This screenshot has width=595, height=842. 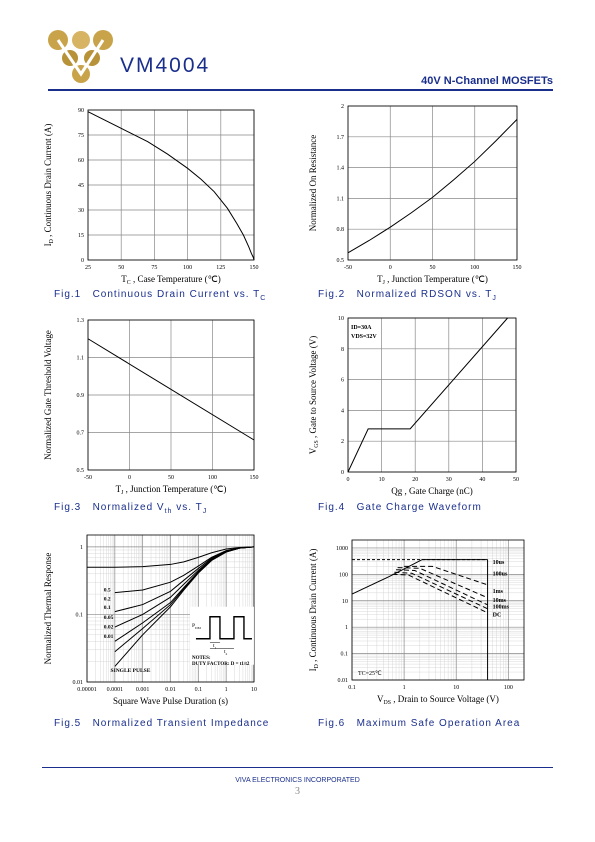 I want to click on document-subtitle: 40V N-Channel MOSFETs, so click(x=487, y=81).